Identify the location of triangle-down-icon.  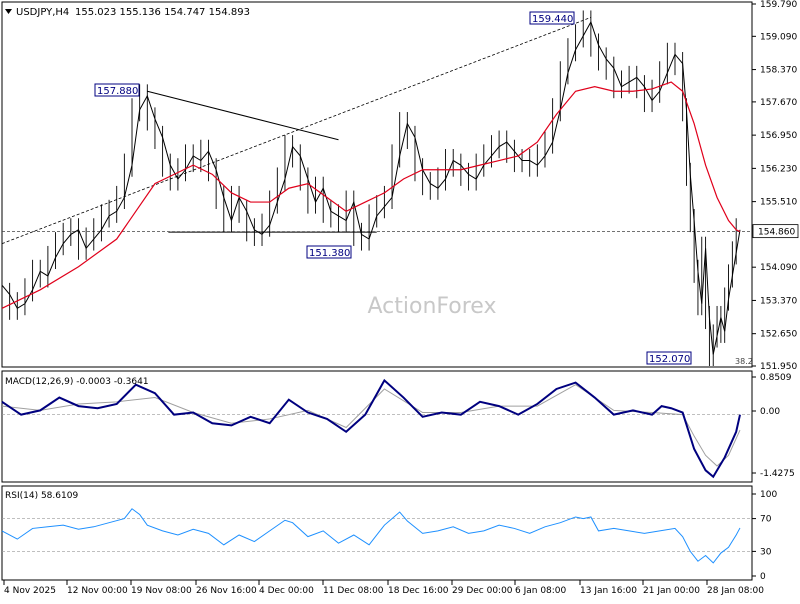
(8, 11).